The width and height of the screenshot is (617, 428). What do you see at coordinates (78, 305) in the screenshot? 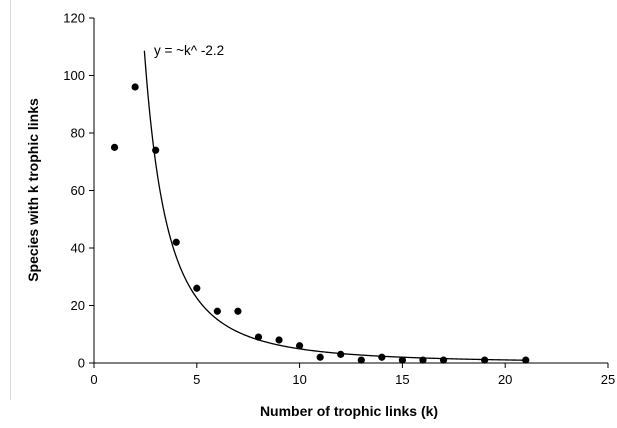
I see `y-tick-label: 20` at bounding box center [78, 305].